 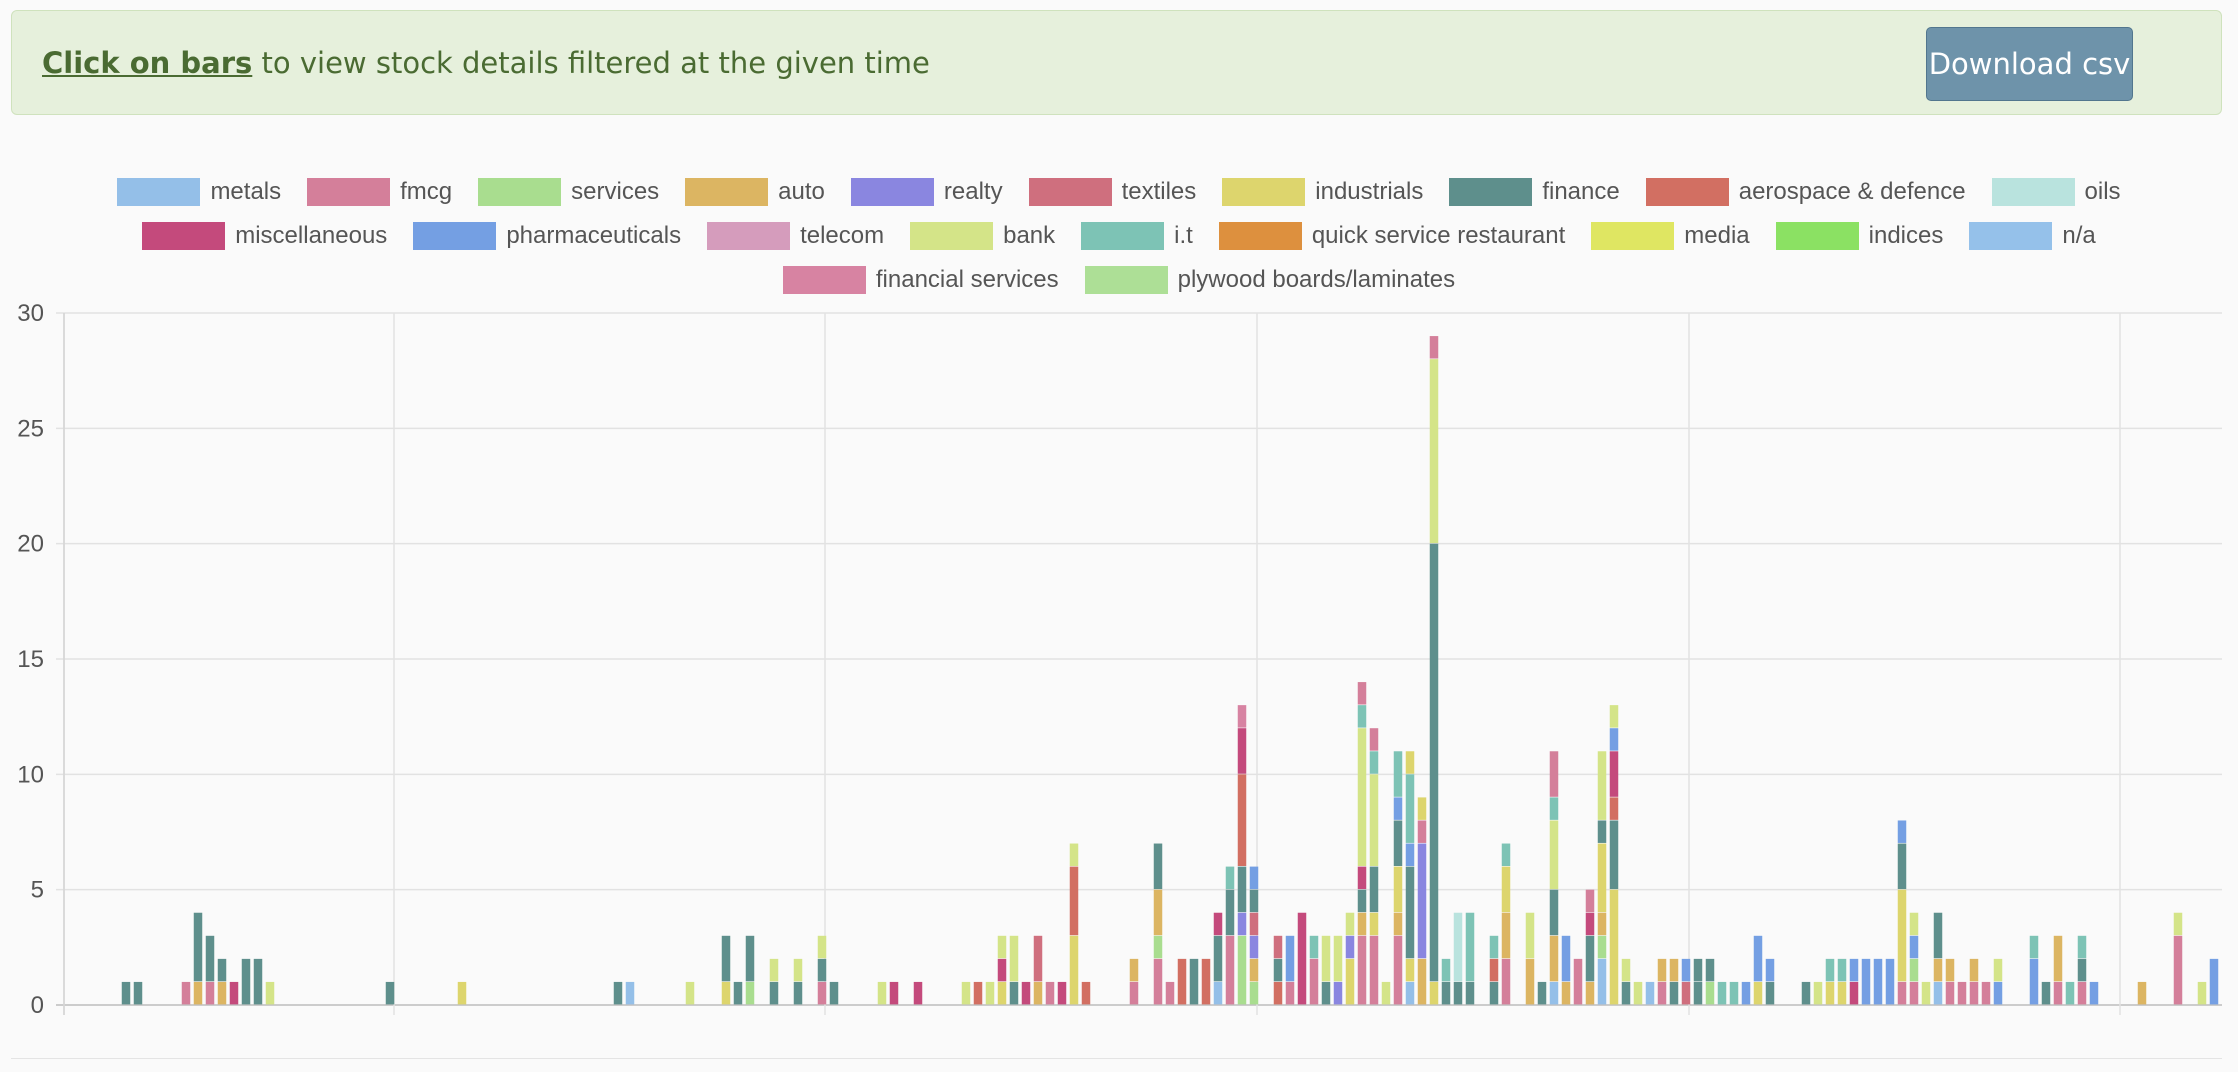 What do you see at coordinates (1137, 236) in the screenshot?
I see `legend-item: i.t` at bounding box center [1137, 236].